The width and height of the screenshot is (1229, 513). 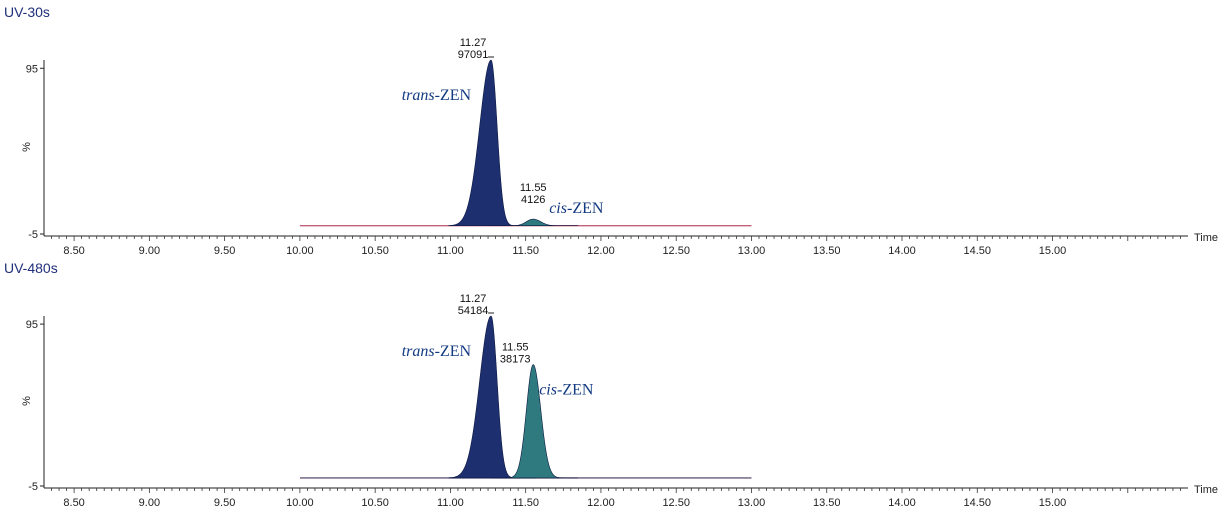 I want to click on panel-title-uv480: UV-480s, so click(x=31, y=268).